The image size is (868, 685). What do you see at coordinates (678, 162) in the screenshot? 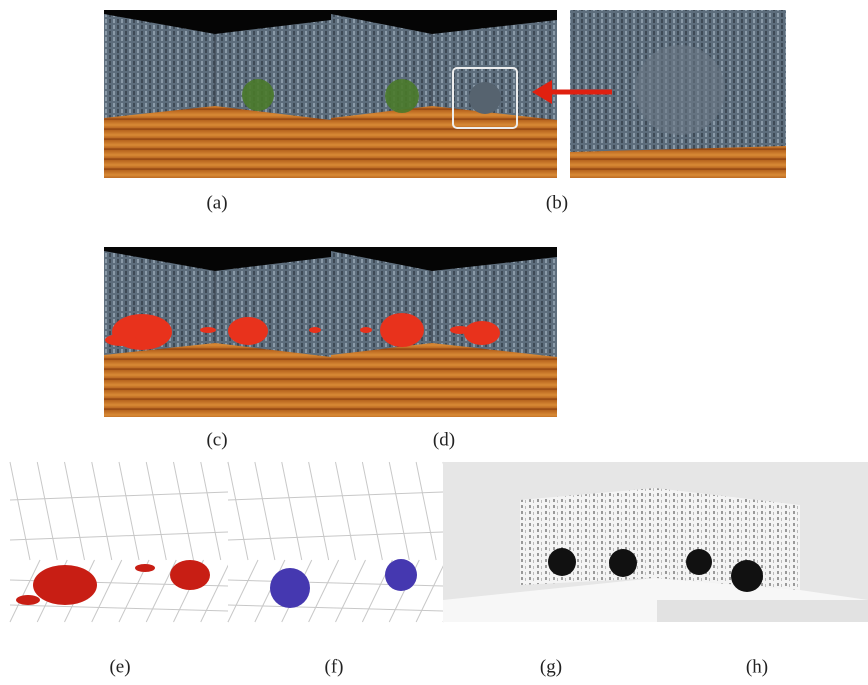
I see `zoom-floor` at bounding box center [678, 162].